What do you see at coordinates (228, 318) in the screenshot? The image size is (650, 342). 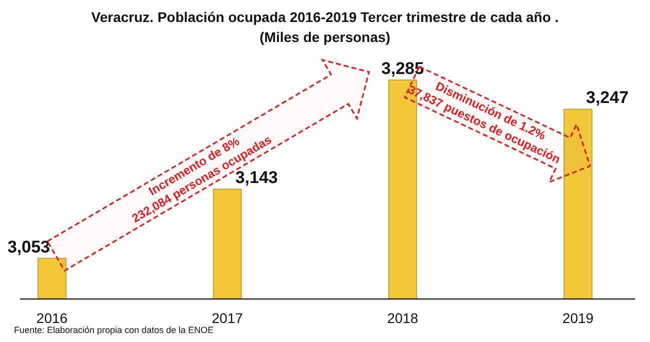 I see `x-tick-label: 2017` at bounding box center [228, 318].